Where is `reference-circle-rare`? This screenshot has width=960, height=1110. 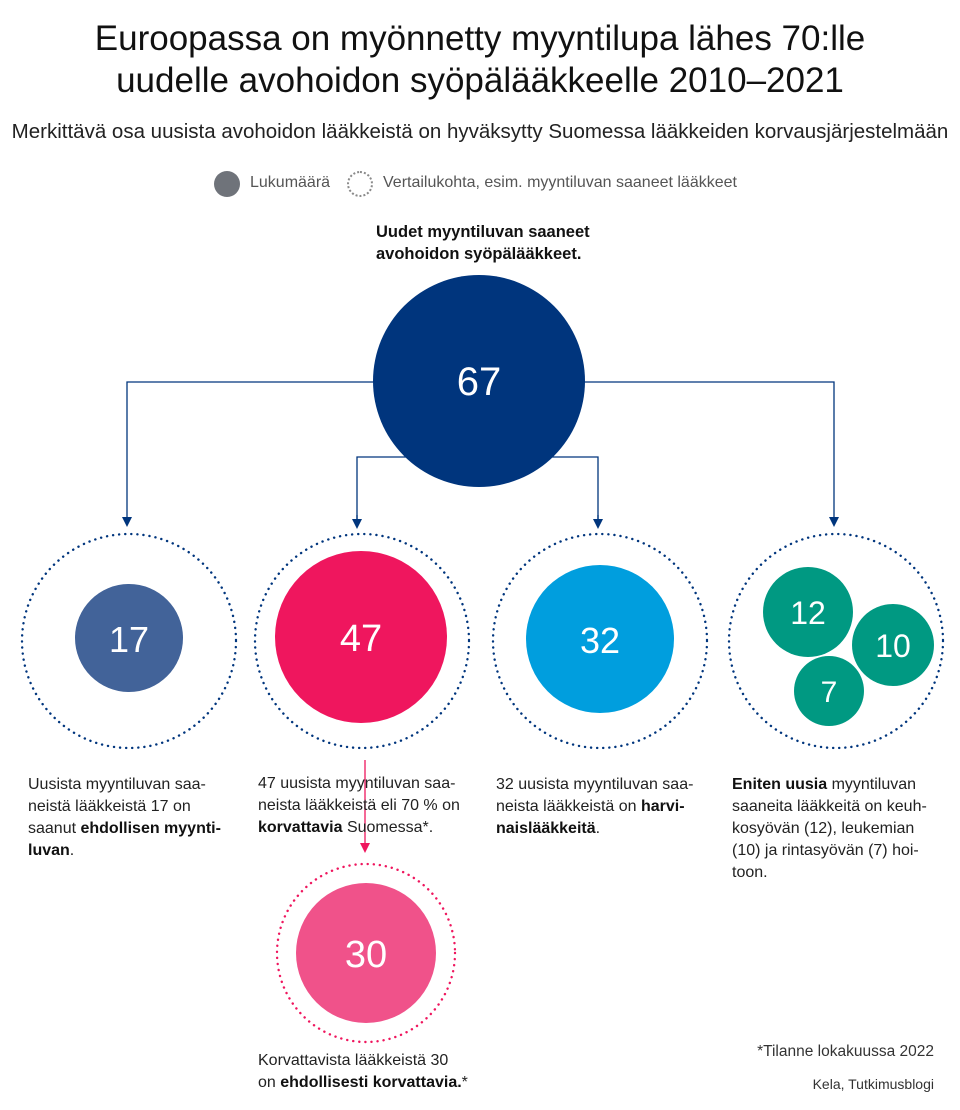
reference-circle-rare is located at coordinates (600, 641).